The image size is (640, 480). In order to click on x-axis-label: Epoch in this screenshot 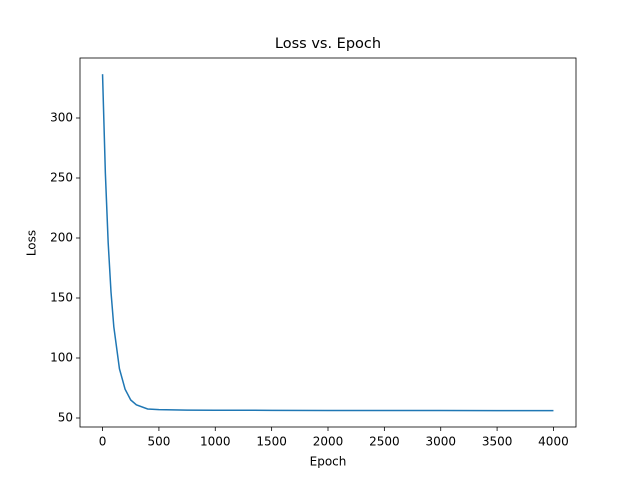, I will do `click(328, 462)`.